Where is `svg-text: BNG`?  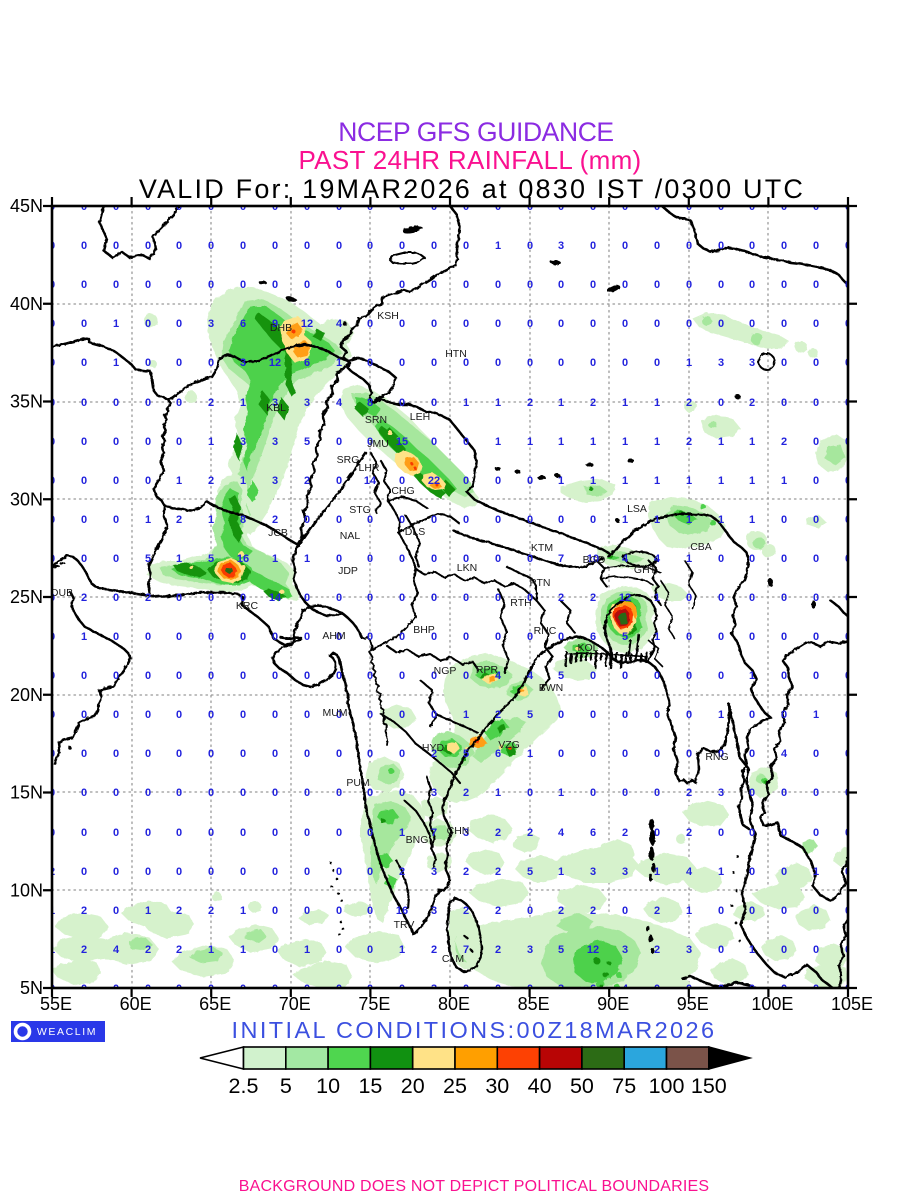
svg-text: BNG is located at coordinates (417, 840).